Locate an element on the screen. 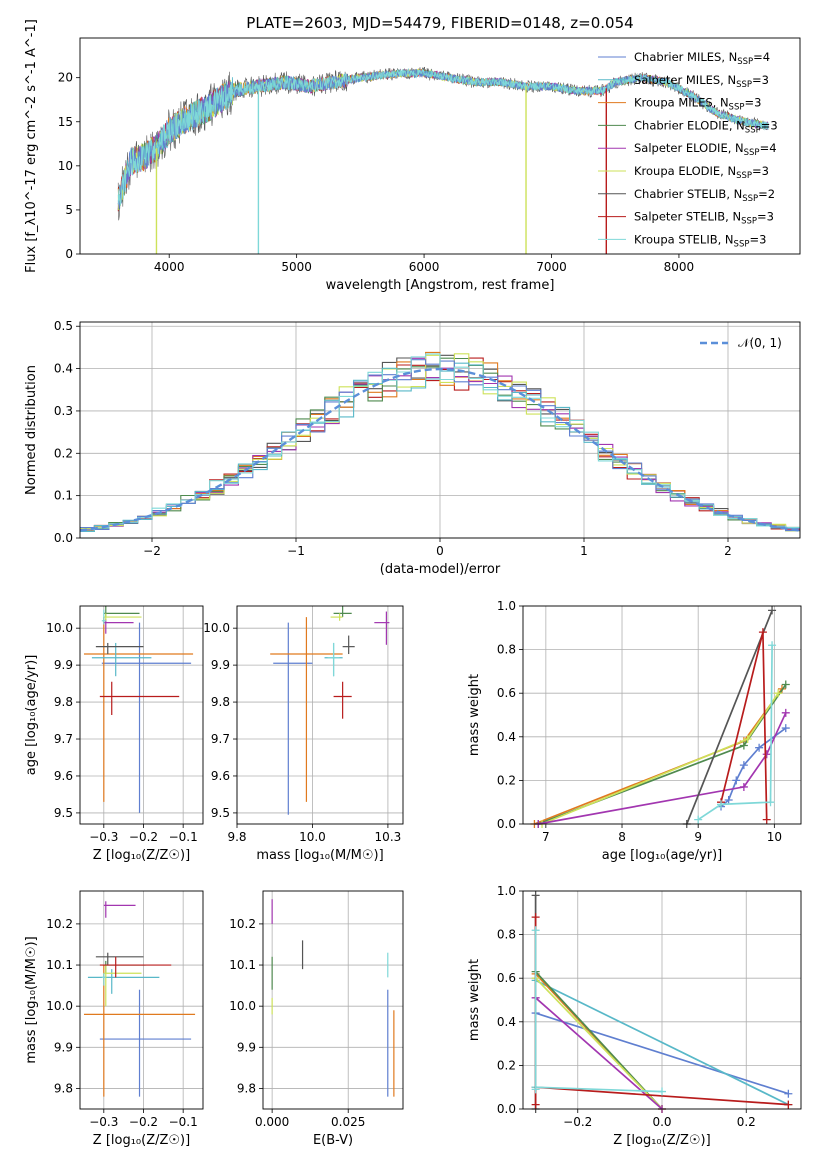 The image size is (819, 1170). z_weight-frame is located at coordinates (662, 1000).